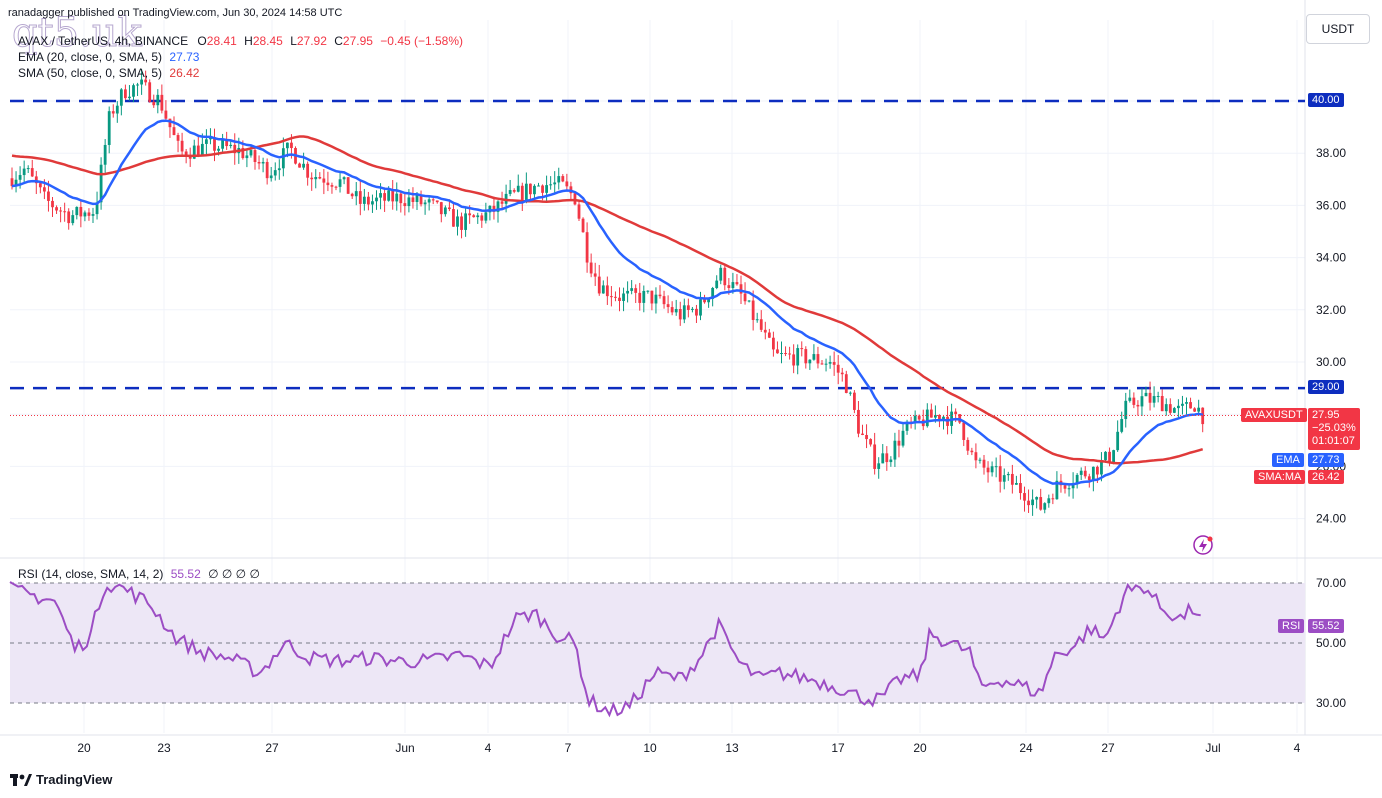 This screenshot has width=1382, height=798. Describe the element at coordinates (1326, 387) in the screenshot. I see `level-29-tag: 29.00` at that location.